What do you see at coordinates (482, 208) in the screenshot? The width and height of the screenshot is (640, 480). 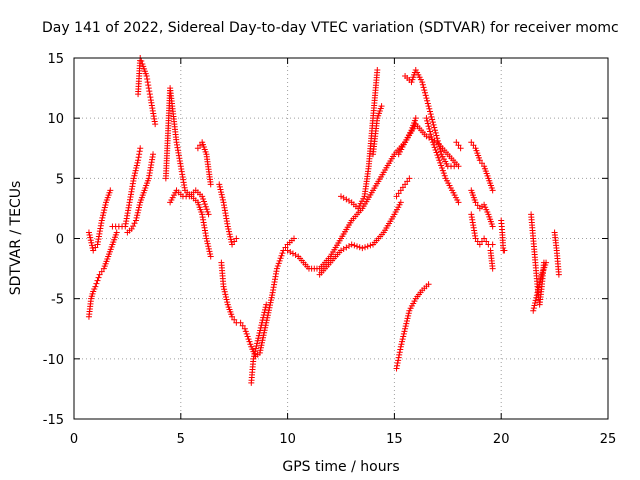 I see `series-track-w` at bounding box center [482, 208].